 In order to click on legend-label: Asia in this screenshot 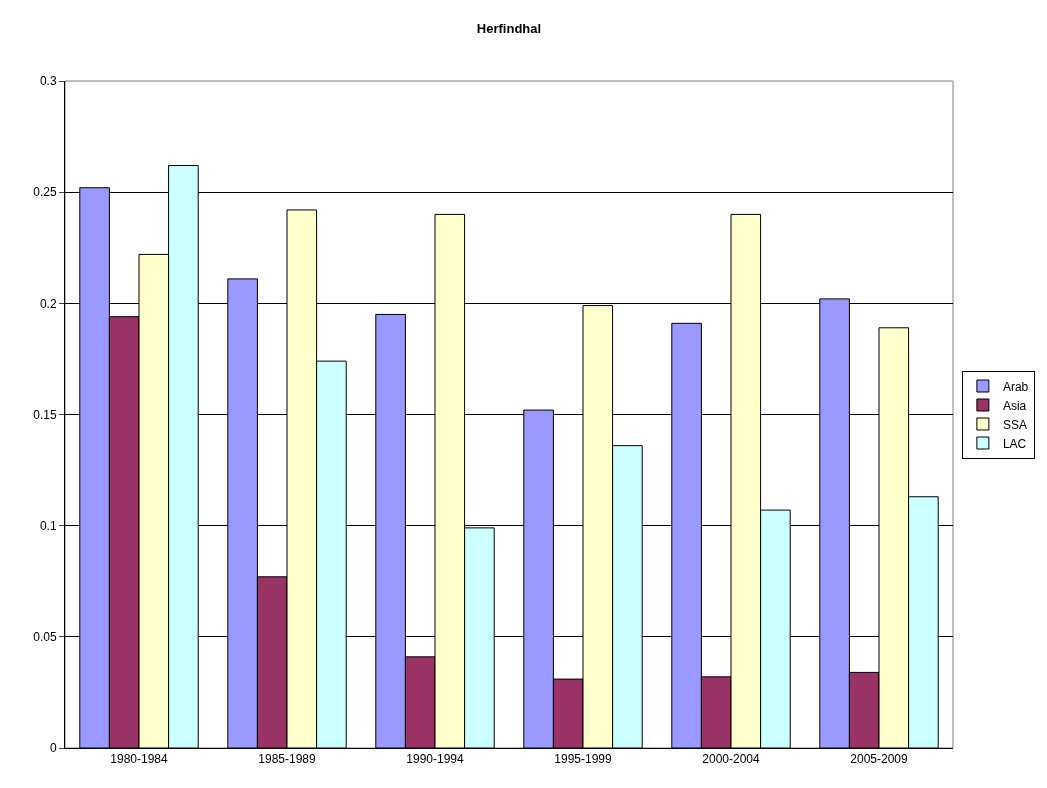, I will do `click(1014, 405)`.